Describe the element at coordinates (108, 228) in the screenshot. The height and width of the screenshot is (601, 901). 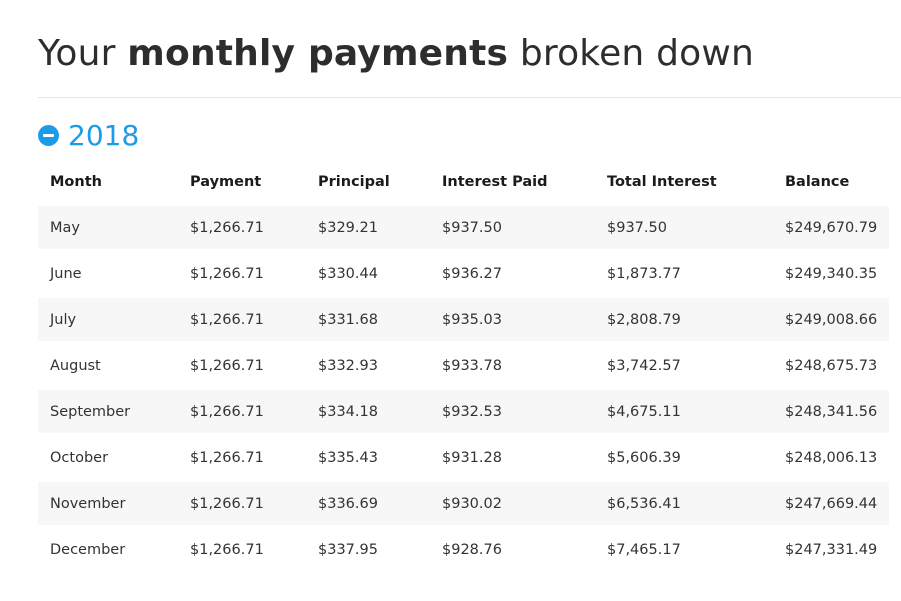
I see `cell-month: May` at that location.